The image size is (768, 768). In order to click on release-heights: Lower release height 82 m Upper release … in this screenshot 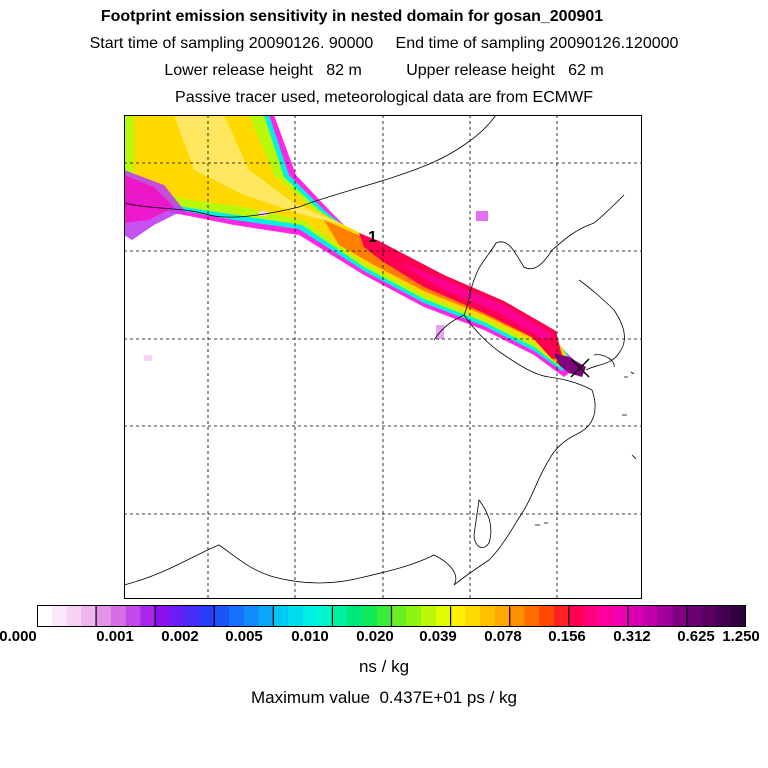, I will do `click(384, 70)`.